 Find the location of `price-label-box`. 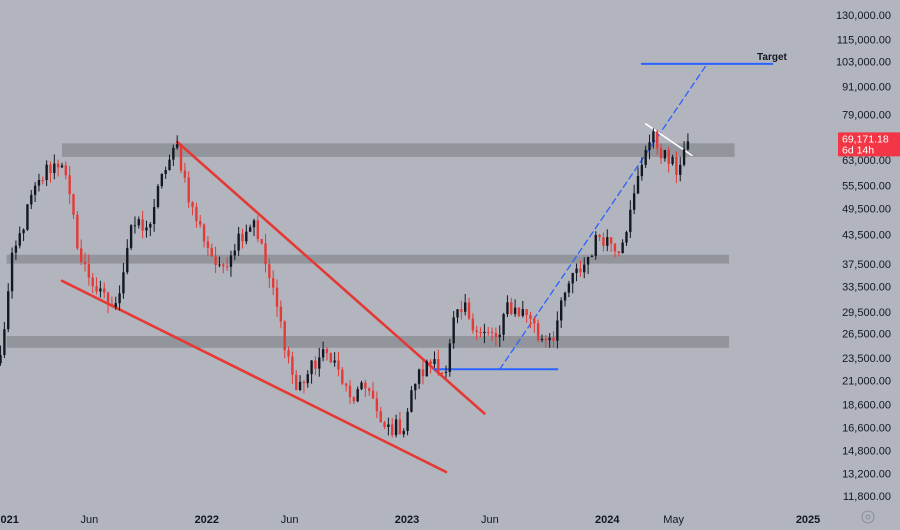

price-label-box is located at coordinates (869, 144).